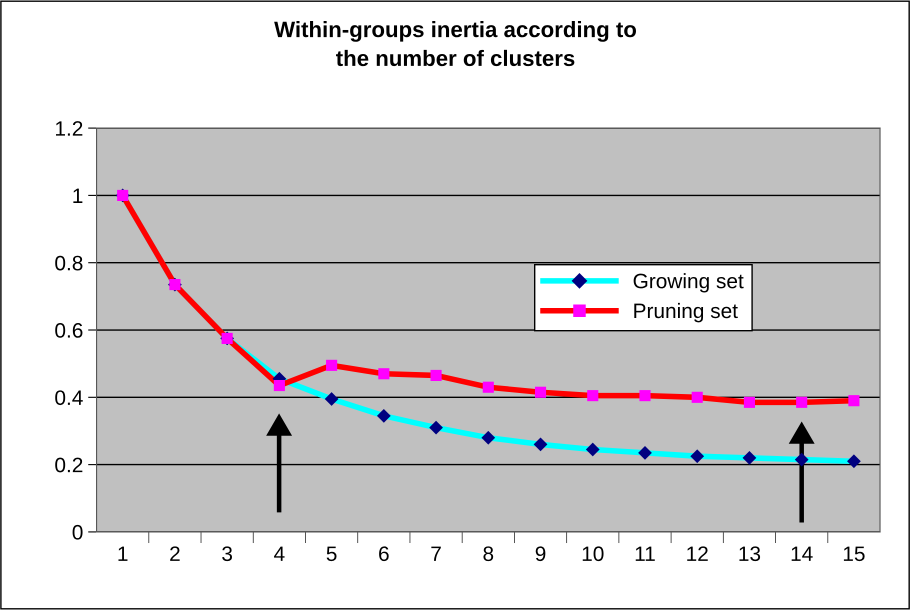 Image resolution: width=911 pixels, height=610 pixels. I want to click on x-tick-label: 14, so click(802, 553).